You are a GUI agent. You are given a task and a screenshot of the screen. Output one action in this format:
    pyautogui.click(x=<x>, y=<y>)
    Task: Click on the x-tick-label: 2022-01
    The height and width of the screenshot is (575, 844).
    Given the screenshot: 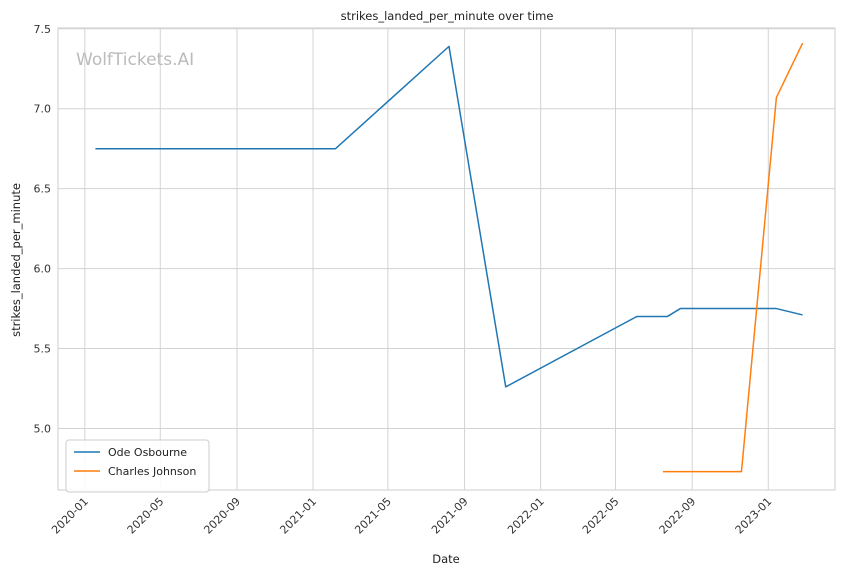 What is the action you would take?
    pyautogui.click(x=526, y=516)
    